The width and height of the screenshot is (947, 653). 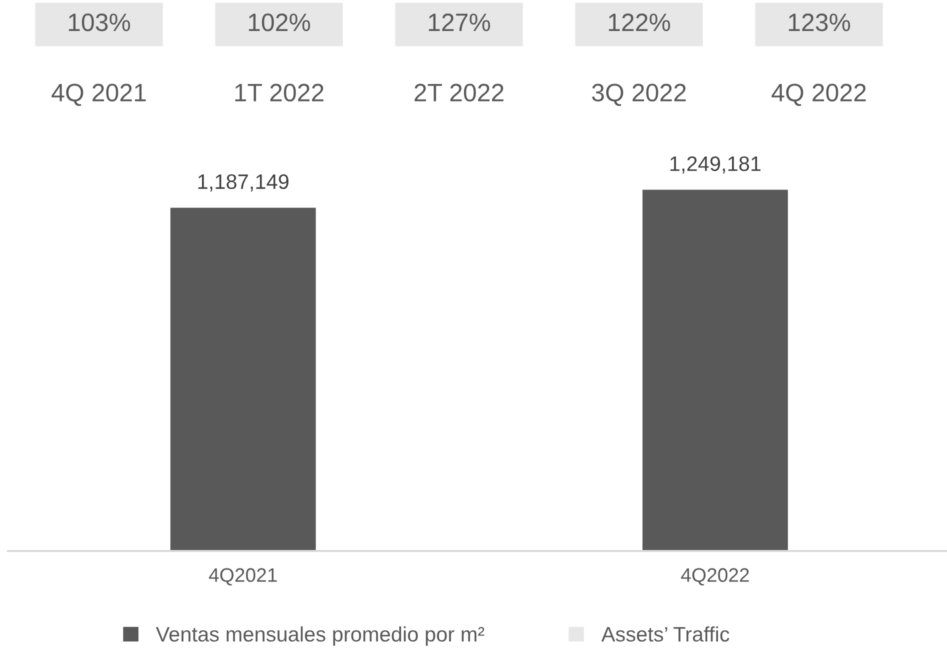 What do you see at coordinates (639, 95) in the screenshot?
I see `category-label: 3Q 2022` at bounding box center [639, 95].